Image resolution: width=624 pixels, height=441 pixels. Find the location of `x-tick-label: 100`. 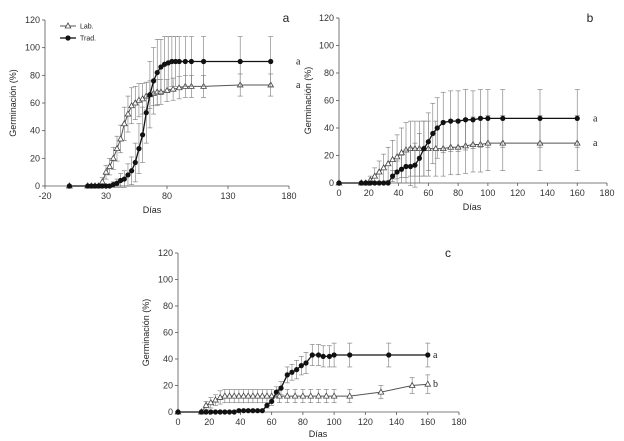

x-tick-label: 100 is located at coordinates (334, 422).